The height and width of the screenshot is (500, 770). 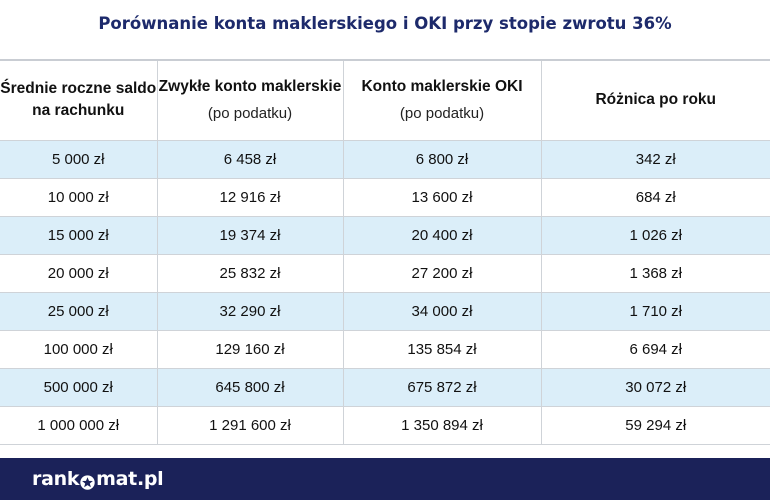 What do you see at coordinates (250, 235) in the screenshot?
I see `cell-regular: 19 374 zł` at bounding box center [250, 235].